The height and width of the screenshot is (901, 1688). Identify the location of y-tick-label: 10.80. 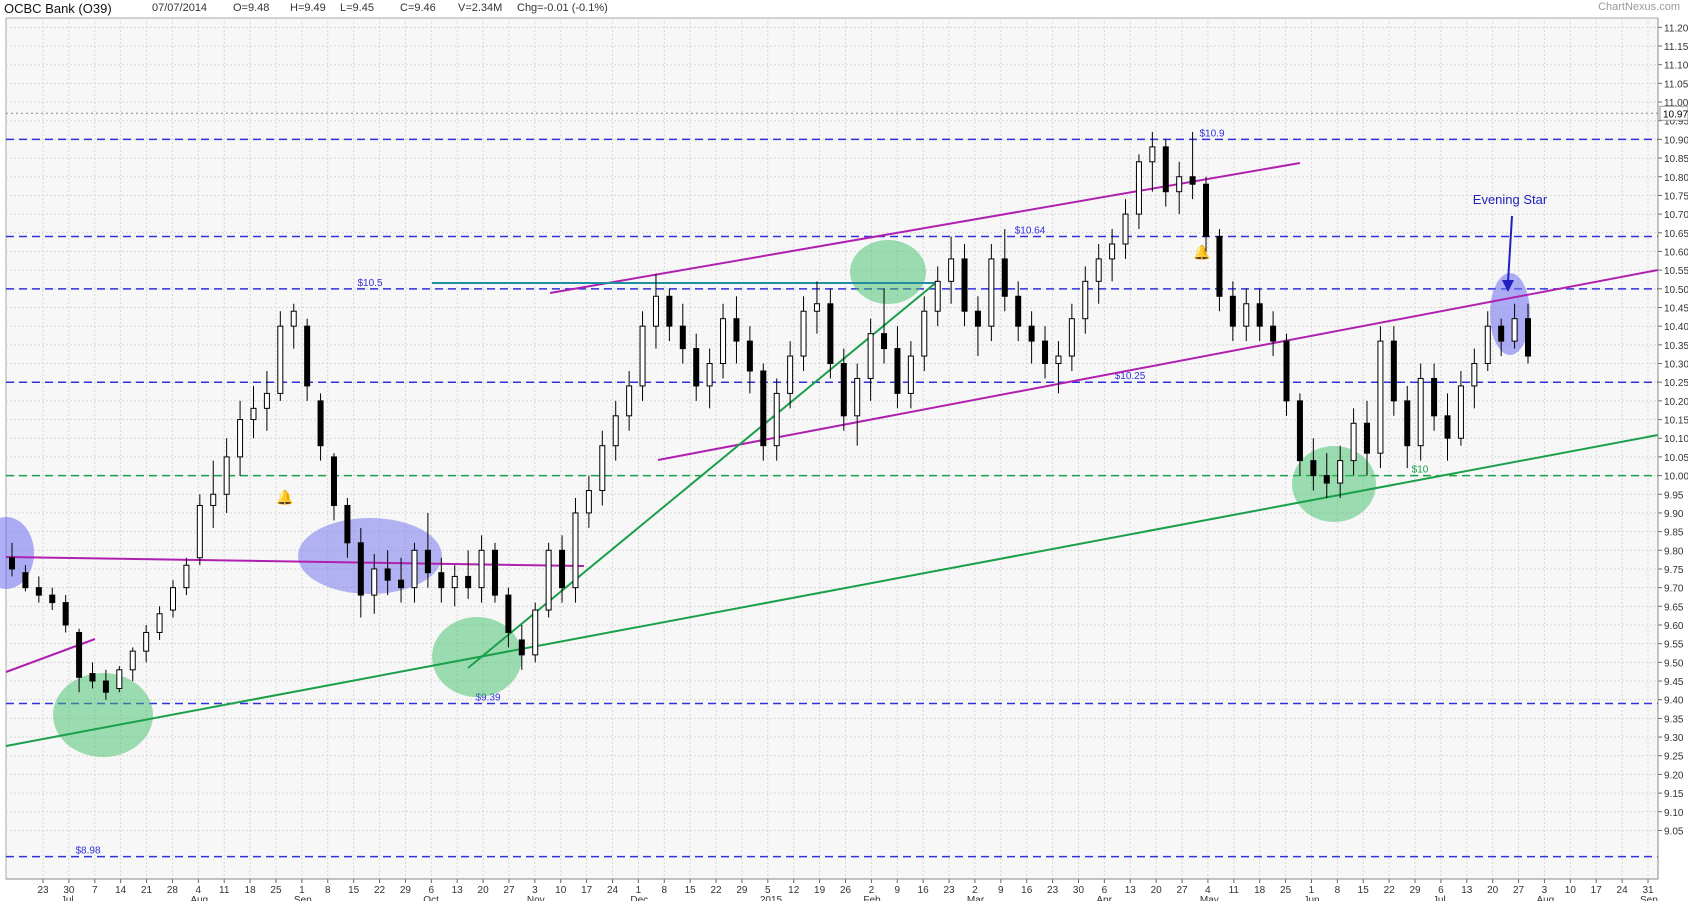
(1676, 178).